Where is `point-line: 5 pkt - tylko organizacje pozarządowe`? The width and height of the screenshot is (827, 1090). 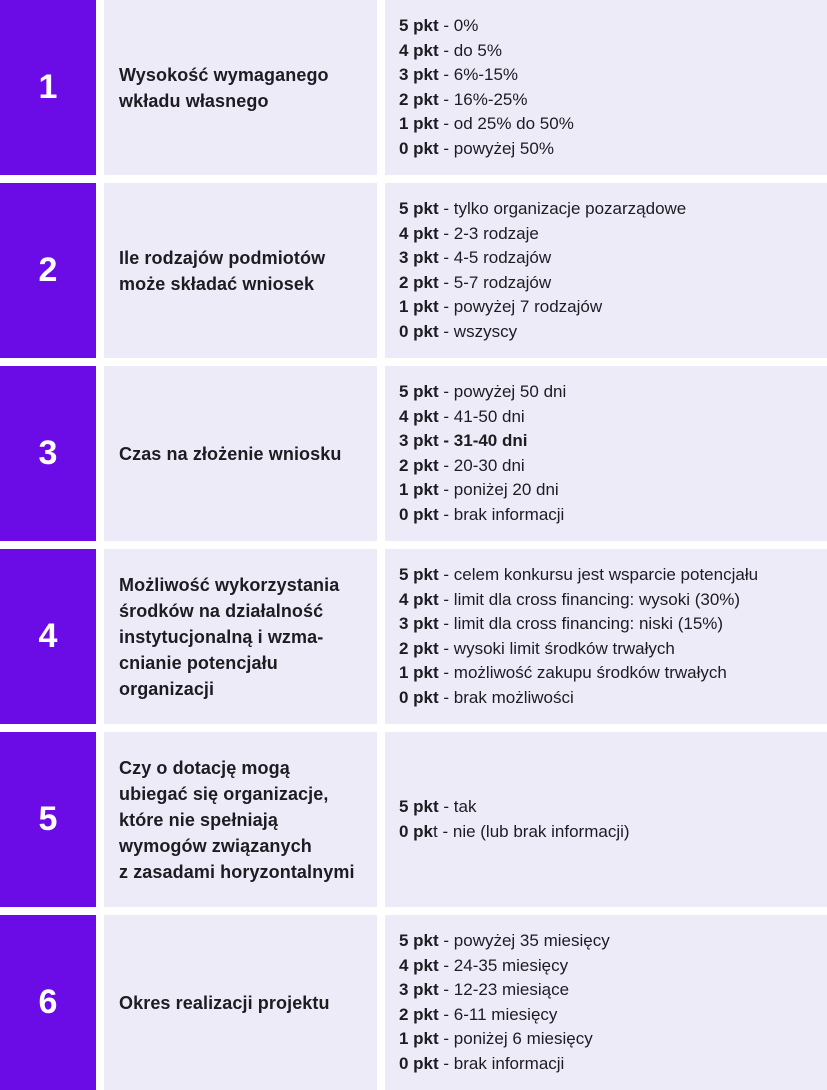
point-line: 5 pkt - tylko organizacje pozarządowe is located at coordinates (611, 209).